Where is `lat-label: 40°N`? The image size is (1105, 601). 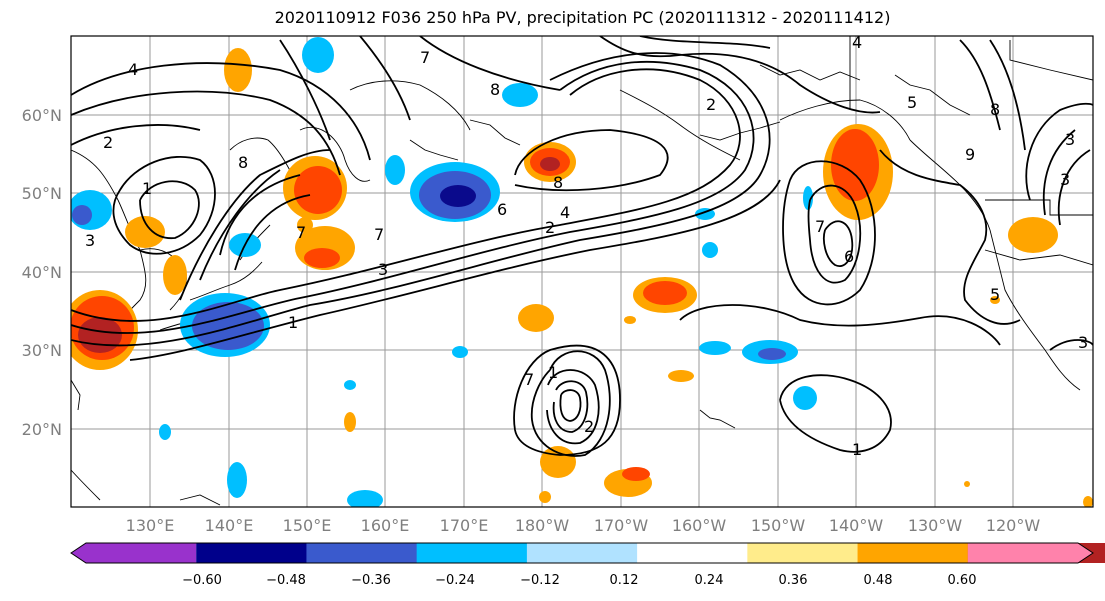 lat-label: 40°N is located at coordinates (42, 272).